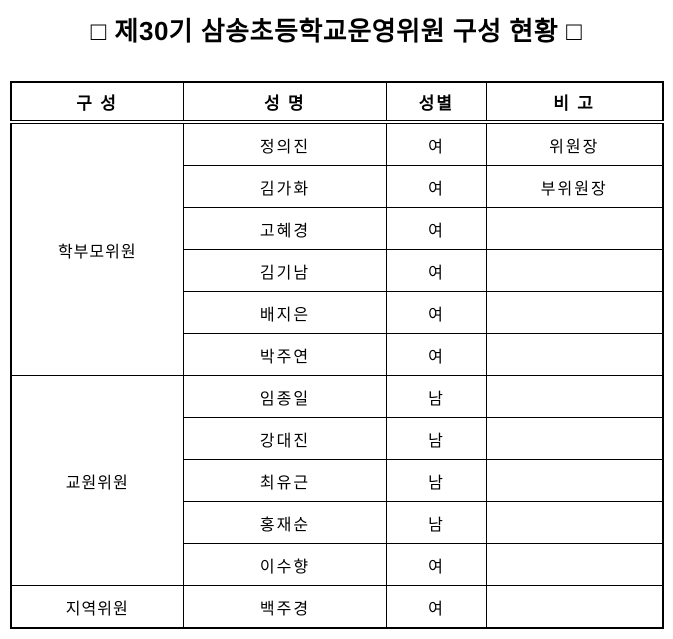 This screenshot has width=673, height=639. What do you see at coordinates (285, 354) in the screenshot?
I see `name-cell: 박주연` at bounding box center [285, 354].